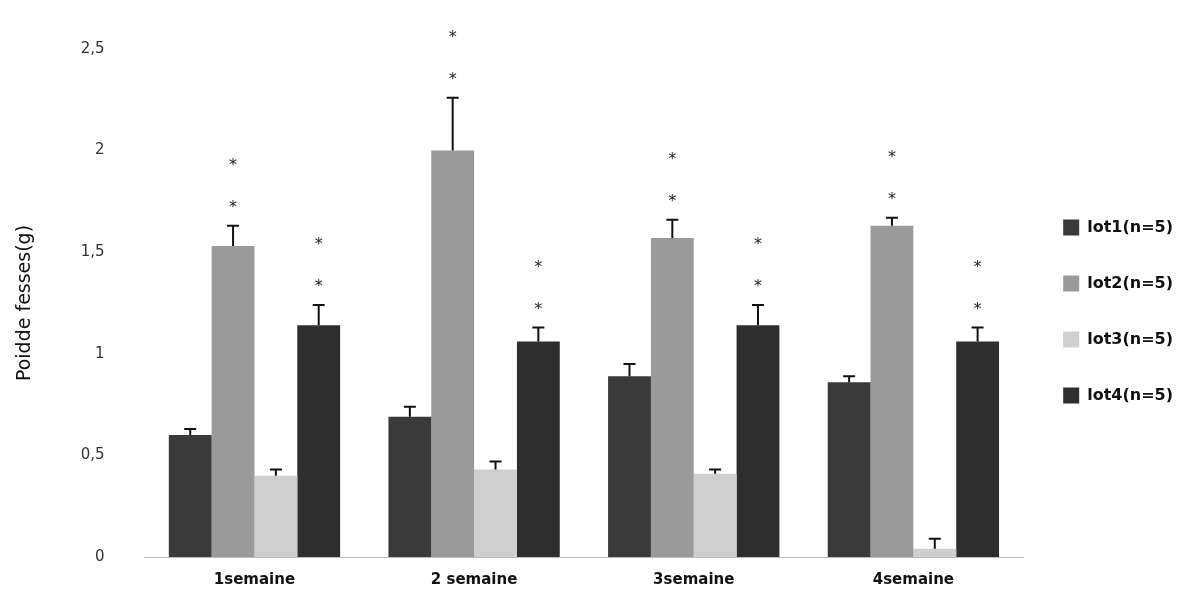 This screenshot has height=608, width=1193. What do you see at coordinates (92, 251) in the screenshot?
I see `y-tick-label: 1,5` at bounding box center [92, 251].